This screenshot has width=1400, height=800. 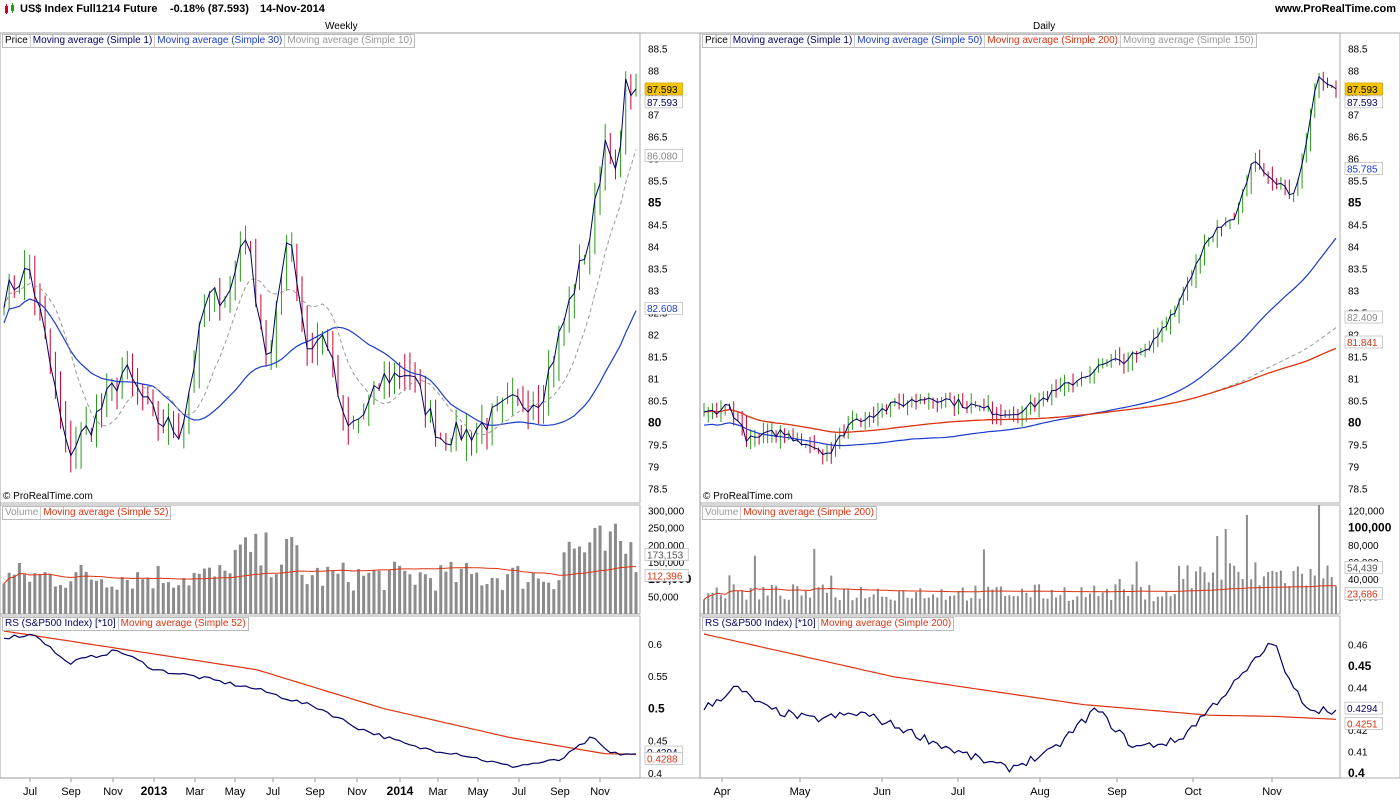 I want to click on daily-price-legend-item-1: Moving average (Simple 1), so click(x=793, y=41).